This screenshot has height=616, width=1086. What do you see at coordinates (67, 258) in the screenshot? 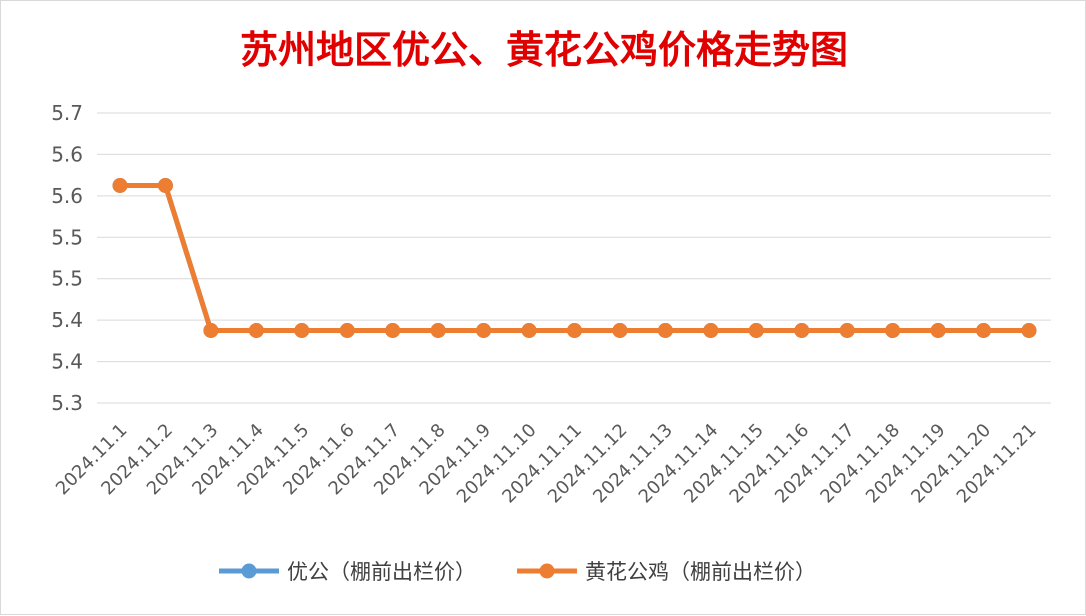
I see `y-axis-ticks: 5.7 5.6 5.6 5.5 5.5 5.4 5.4 5.3` at bounding box center [67, 258].